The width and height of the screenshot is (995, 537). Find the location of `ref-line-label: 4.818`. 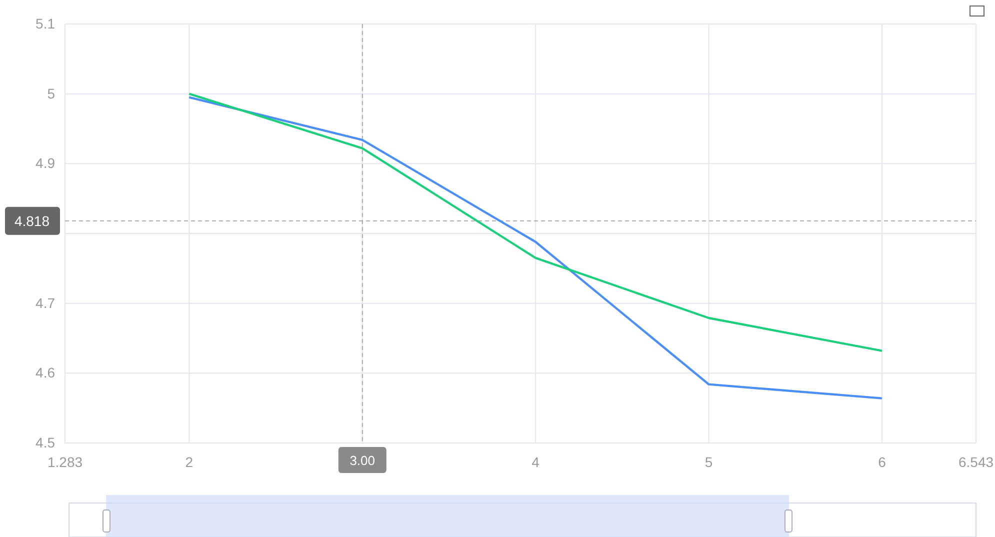

ref-line-label: 4.818 is located at coordinates (32, 220).